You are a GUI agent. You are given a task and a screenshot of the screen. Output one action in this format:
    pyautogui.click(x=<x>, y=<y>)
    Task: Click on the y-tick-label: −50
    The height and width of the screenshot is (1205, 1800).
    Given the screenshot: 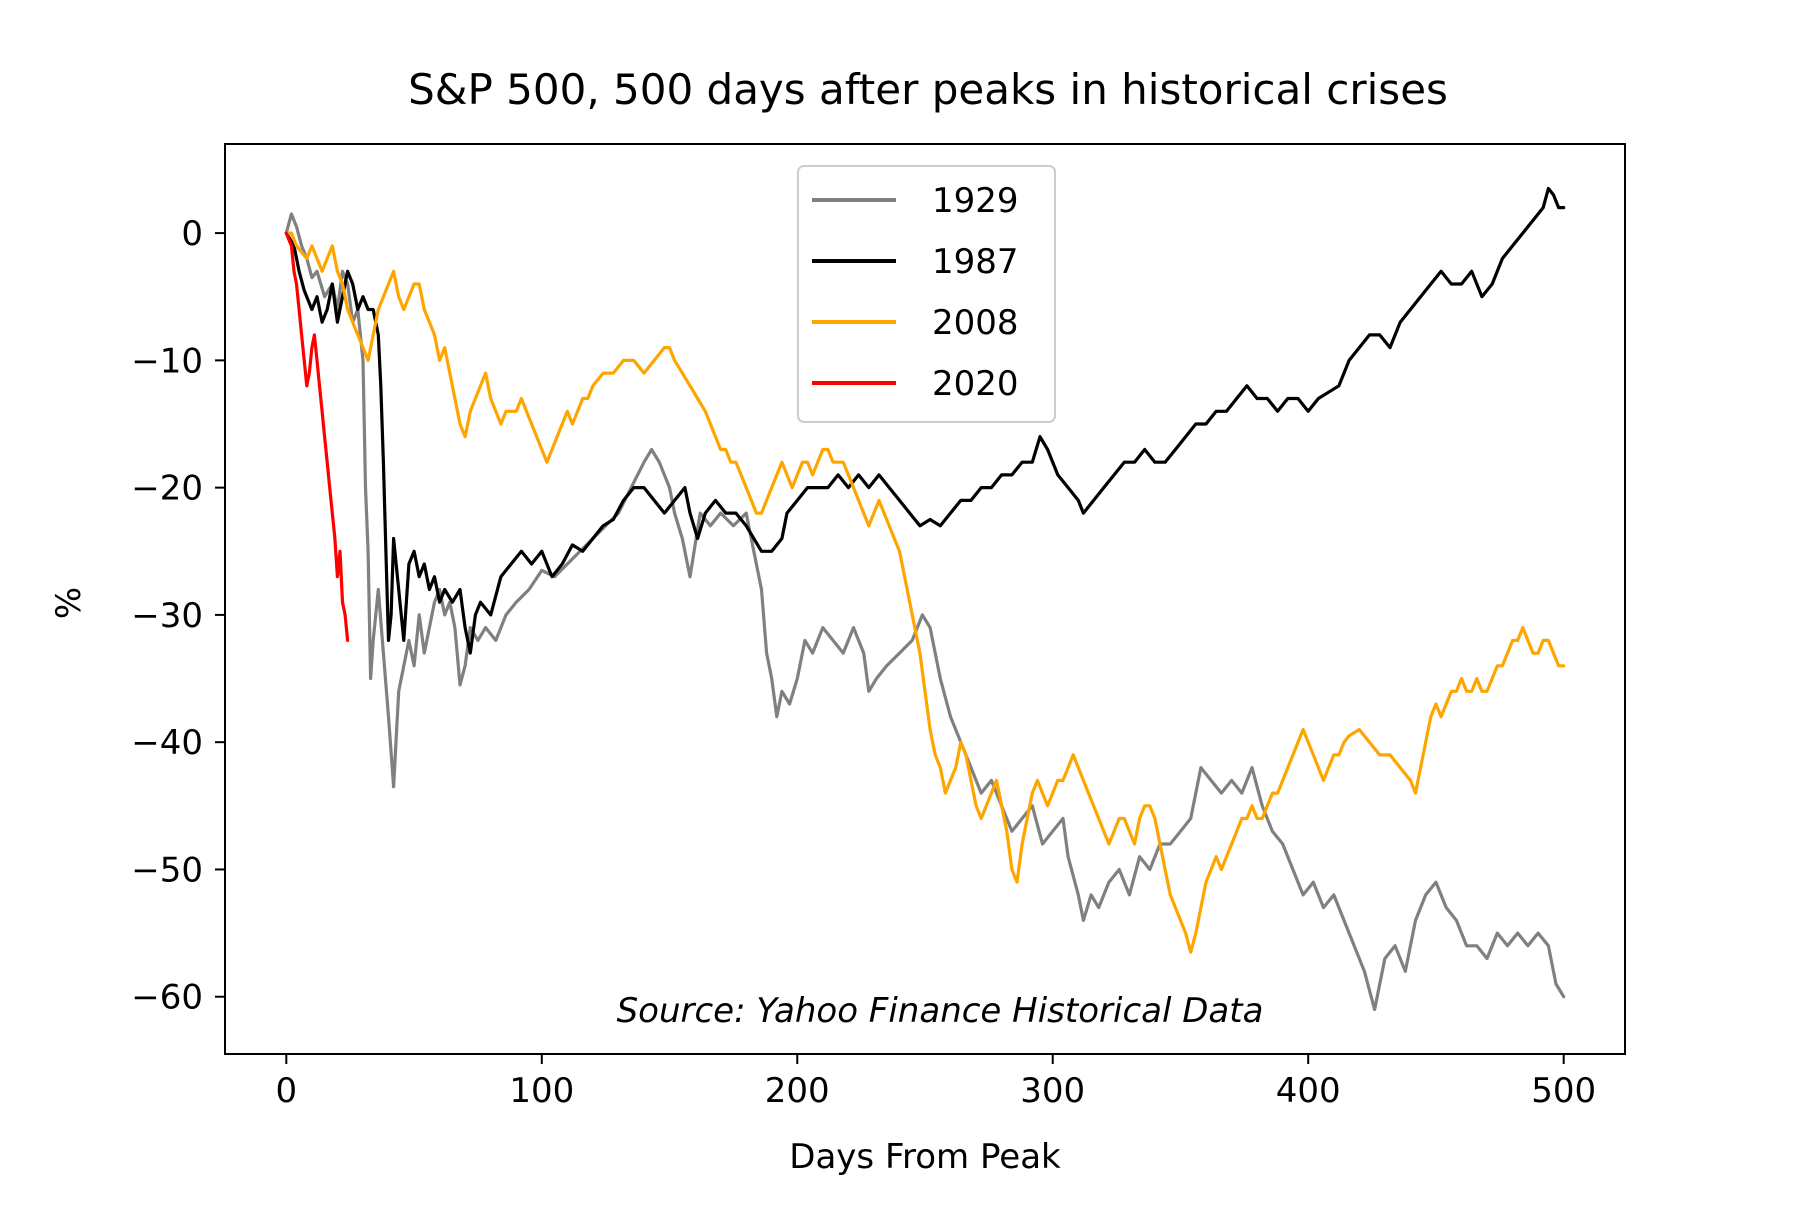 What is the action you would take?
    pyautogui.click(x=167, y=870)
    